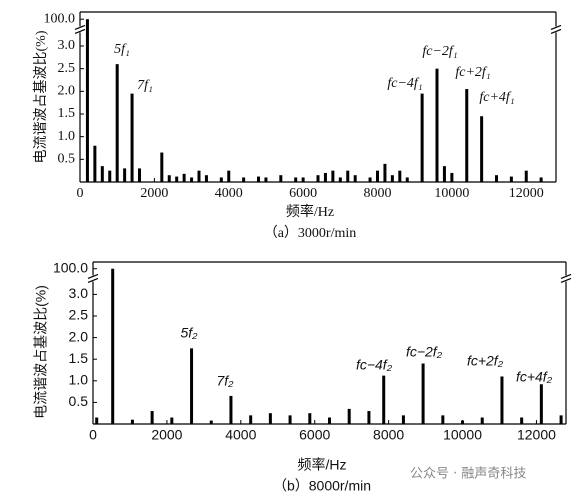 The image size is (584, 498). Describe the element at coordinates (534, 377) in the screenshot. I see `annotation: fc+4f₂` at that location.